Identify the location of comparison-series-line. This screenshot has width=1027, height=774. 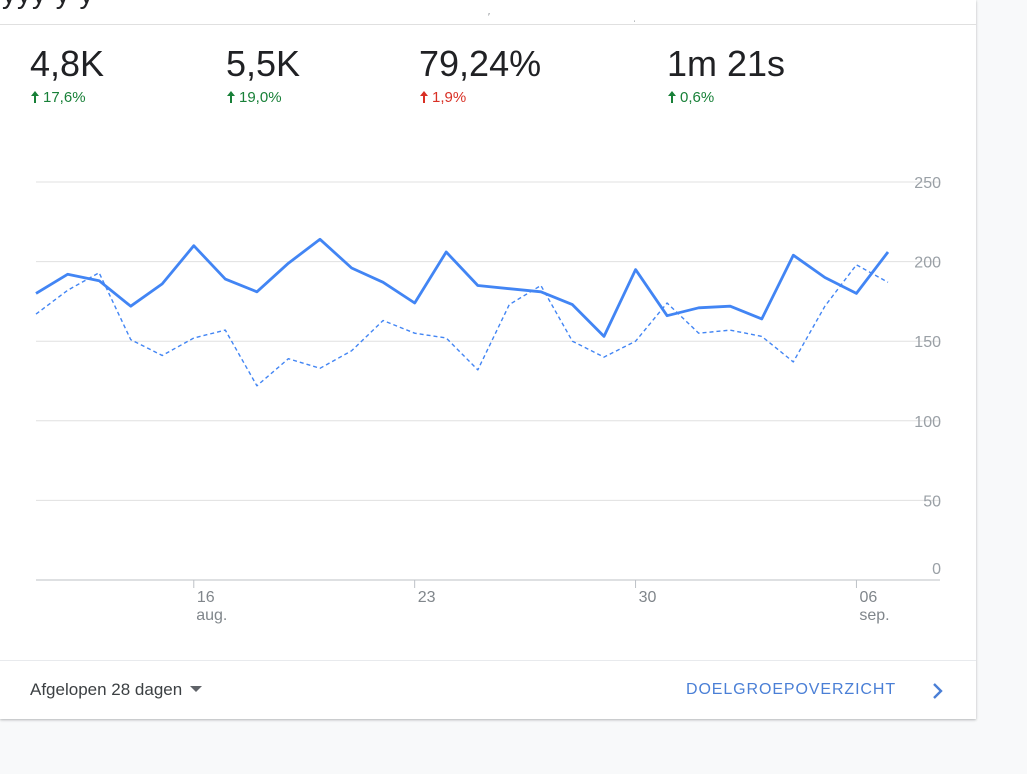
(462, 325).